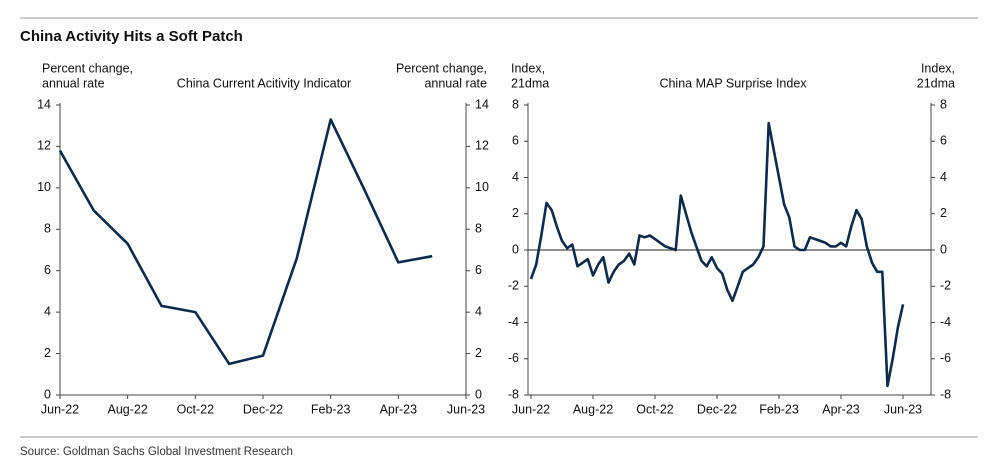 Image resolution: width=988 pixels, height=476 pixels. What do you see at coordinates (482, 187) in the screenshot?
I see `y2-tick-label: 10` at bounding box center [482, 187].